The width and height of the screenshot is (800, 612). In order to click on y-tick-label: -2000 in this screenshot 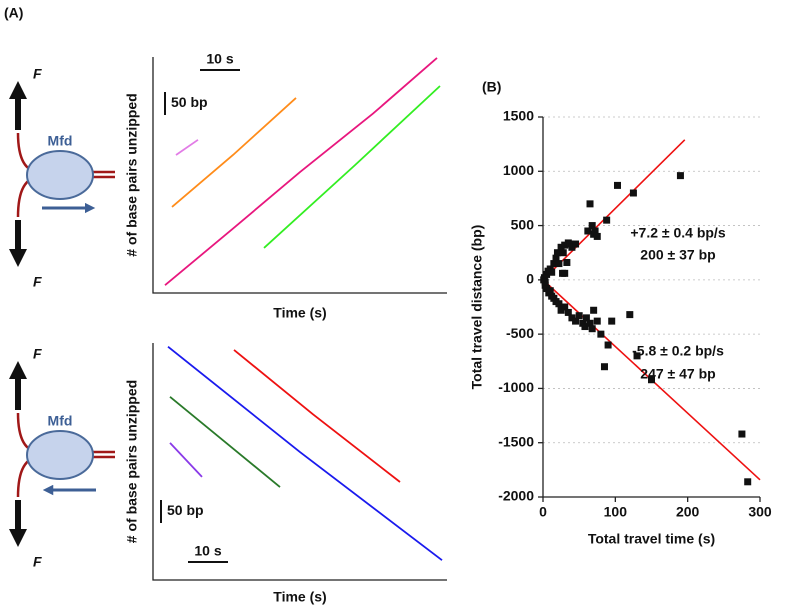, I will do `click(516, 496)`.